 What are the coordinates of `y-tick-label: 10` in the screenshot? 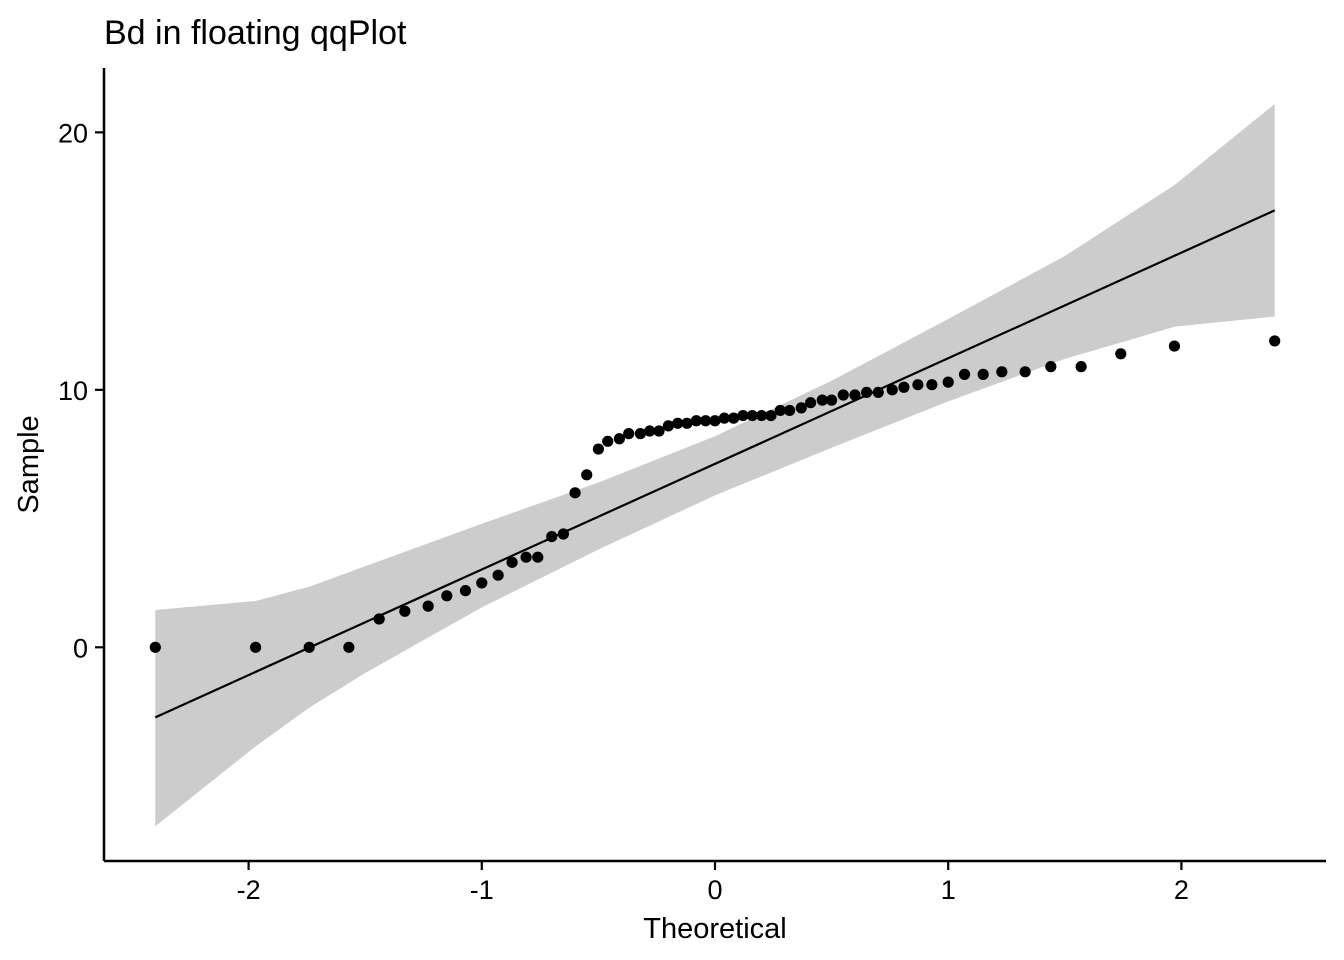 It's located at (73, 391).